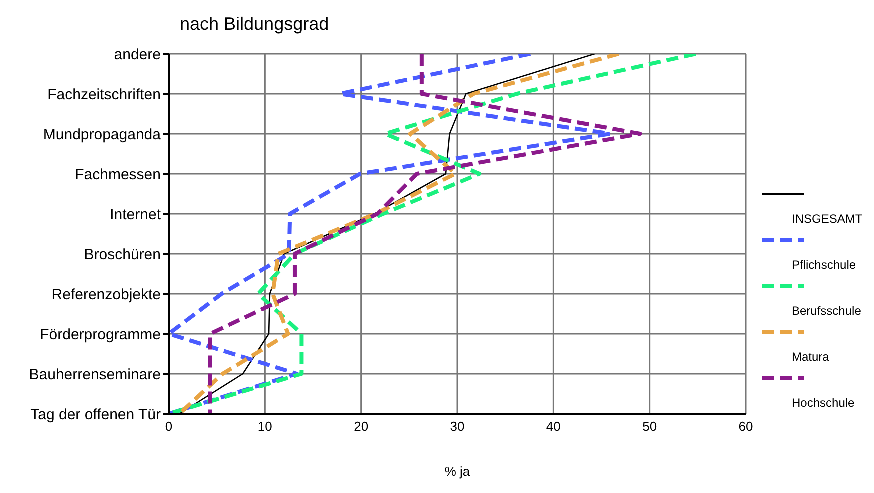 The height and width of the screenshot is (493, 874). I want to click on y-tick-label: Fachmessen, so click(118, 175).